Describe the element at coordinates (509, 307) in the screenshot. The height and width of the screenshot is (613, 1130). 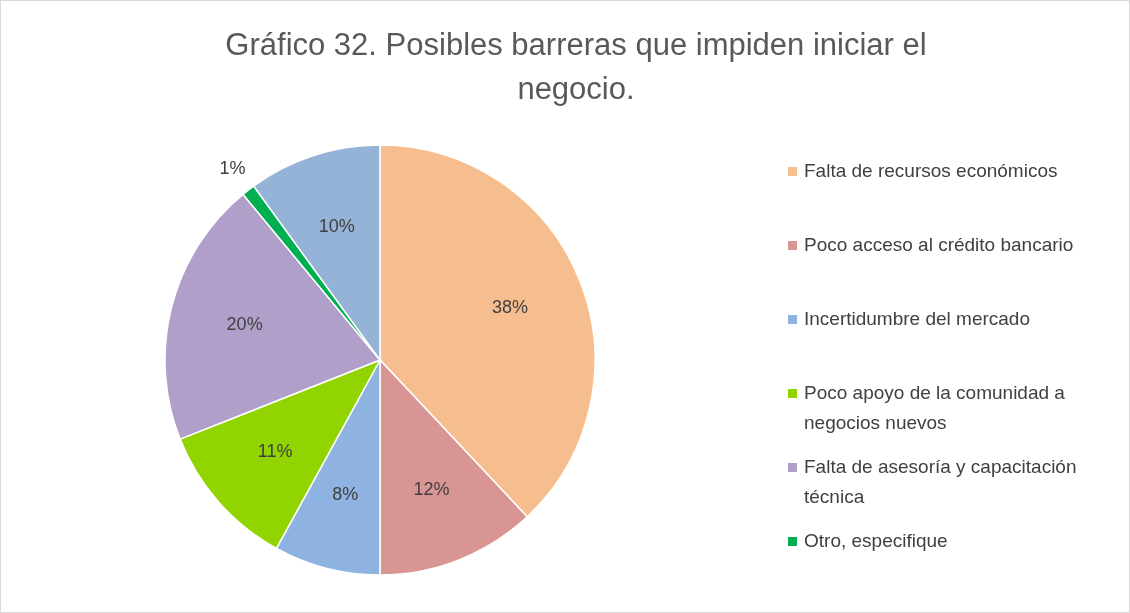
I see `data-label: 38%` at that location.